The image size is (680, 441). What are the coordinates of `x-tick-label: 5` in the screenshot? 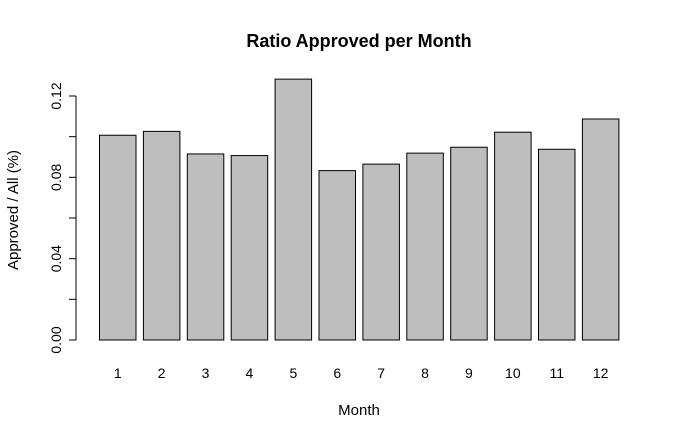 It's located at (293, 373).